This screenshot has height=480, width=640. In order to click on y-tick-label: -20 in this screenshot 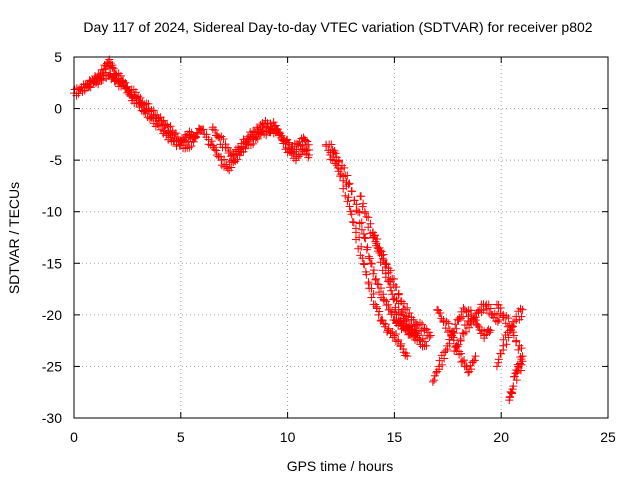, I will do `click(52, 315)`.